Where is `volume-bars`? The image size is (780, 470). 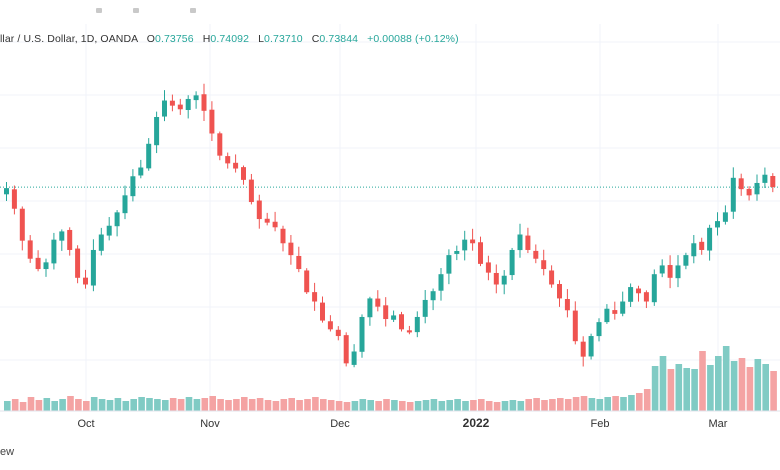 volume-bars is located at coordinates (390, 378).